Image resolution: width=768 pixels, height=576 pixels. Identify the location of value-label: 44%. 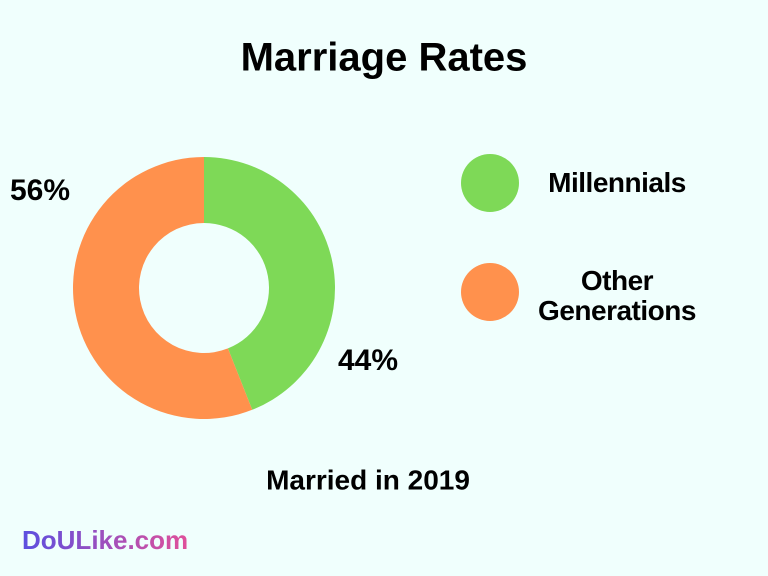
(368, 360).